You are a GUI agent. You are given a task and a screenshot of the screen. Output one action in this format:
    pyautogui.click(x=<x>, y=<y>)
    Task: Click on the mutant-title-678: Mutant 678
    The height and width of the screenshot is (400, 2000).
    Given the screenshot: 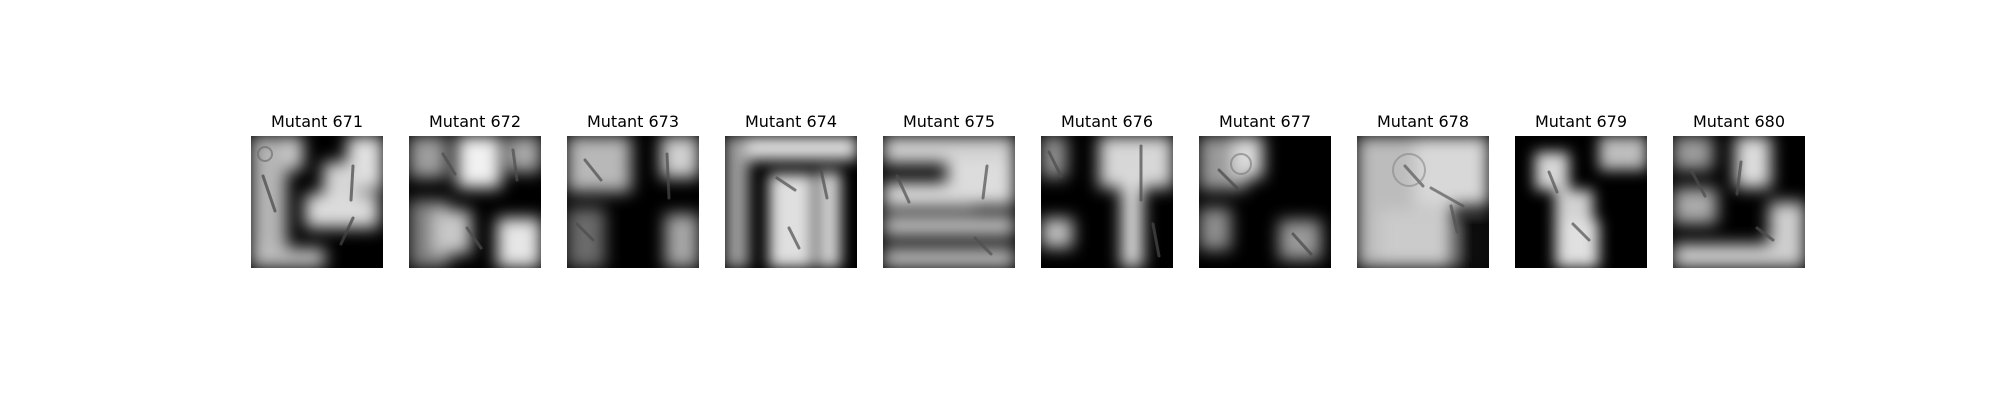 What is the action you would take?
    pyautogui.click(x=1423, y=121)
    